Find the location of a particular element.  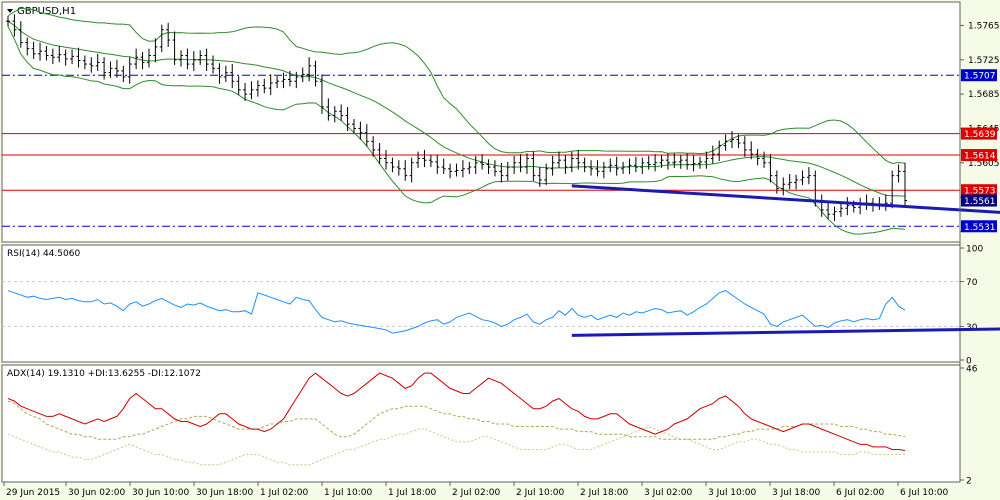

time-tick-label: 1 Jul 10:00 is located at coordinates (348, 493).